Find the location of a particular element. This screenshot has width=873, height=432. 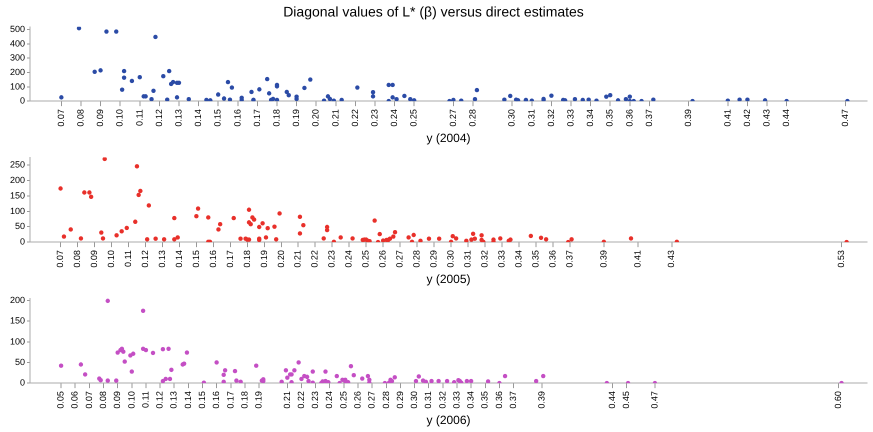

x-tick-label: 0.42 is located at coordinates (747, 118).